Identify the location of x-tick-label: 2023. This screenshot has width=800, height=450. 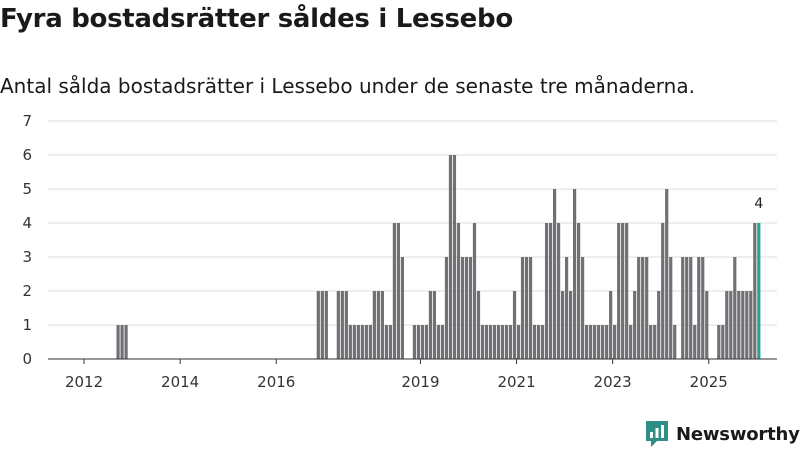
(613, 382).